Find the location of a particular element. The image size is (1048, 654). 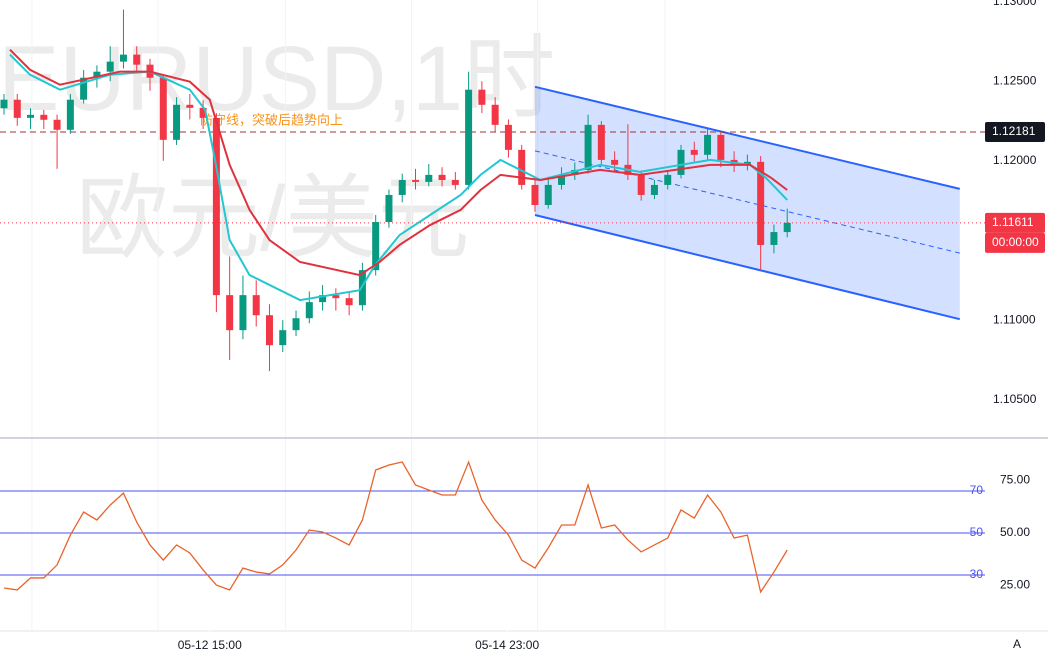

watermark-name: 欧元/美元 is located at coordinates (273, 219).